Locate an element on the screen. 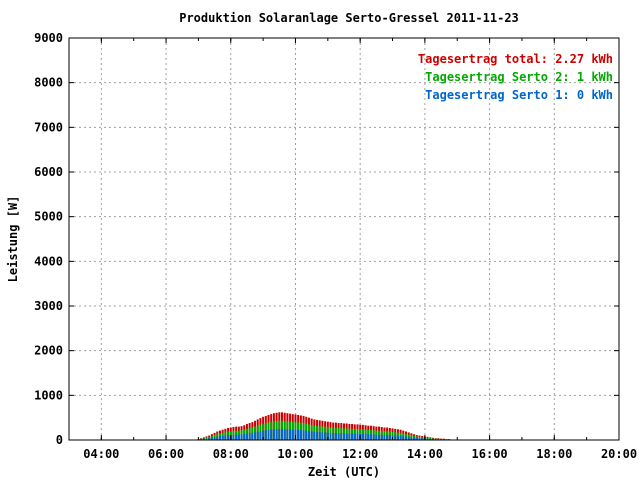  y-tick-label: 5000 is located at coordinates (48, 217).